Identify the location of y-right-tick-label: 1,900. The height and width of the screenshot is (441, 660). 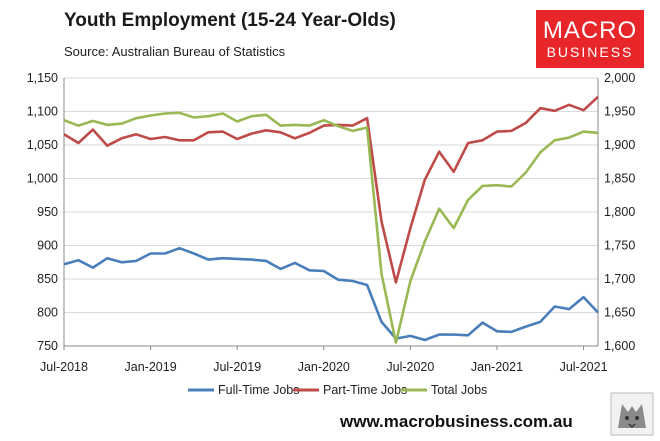
(619, 145).